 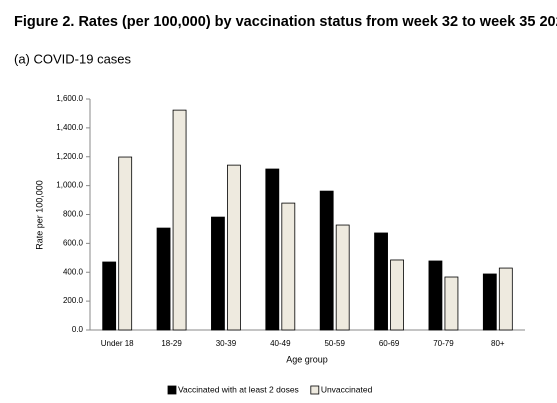 What do you see at coordinates (78, 329) in the screenshot?
I see `y-tick-label: 0.0` at bounding box center [78, 329].